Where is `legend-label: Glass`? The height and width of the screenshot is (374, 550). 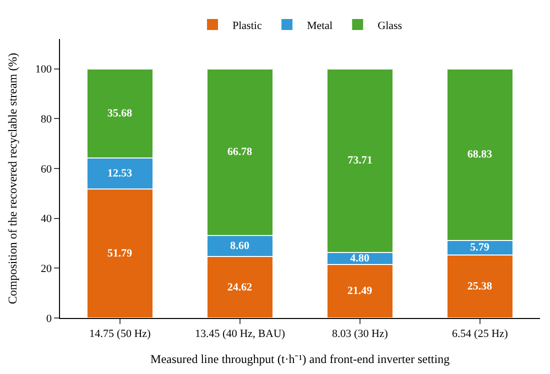
legend-label: Glass is located at coordinates (390, 26).